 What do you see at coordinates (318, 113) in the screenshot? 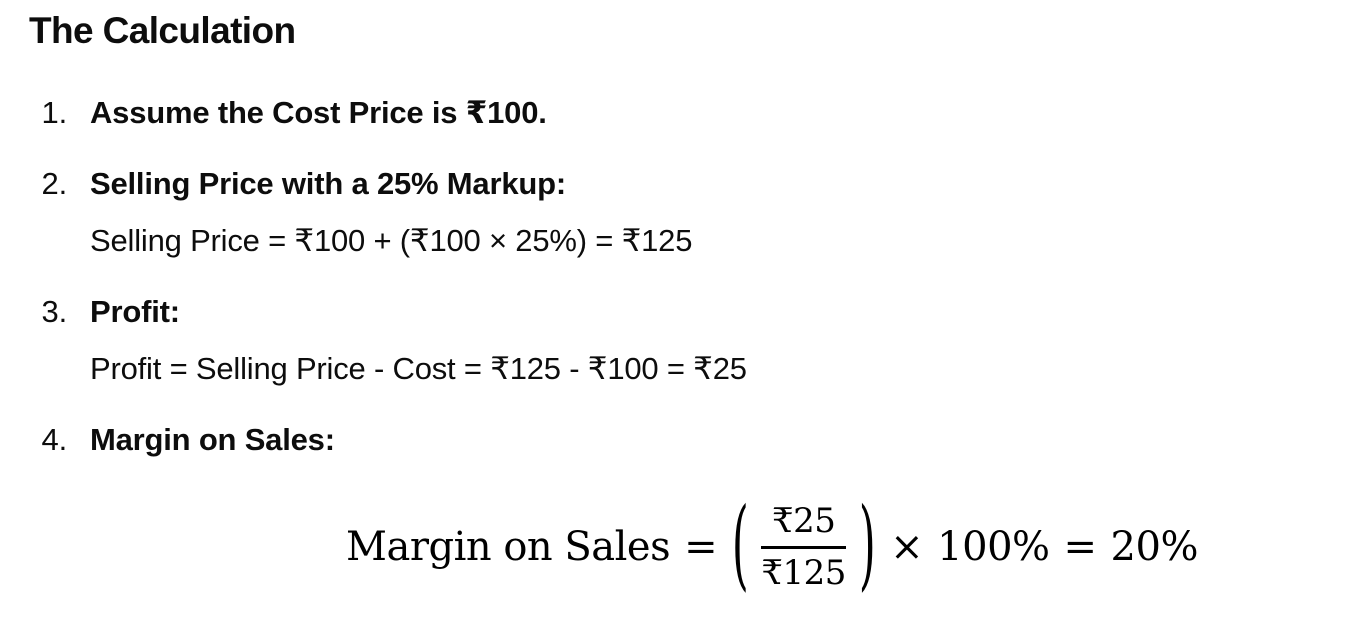
I see `list-item-title: Assume the Cost Price is ₹100.` at bounding box center [318, 113].